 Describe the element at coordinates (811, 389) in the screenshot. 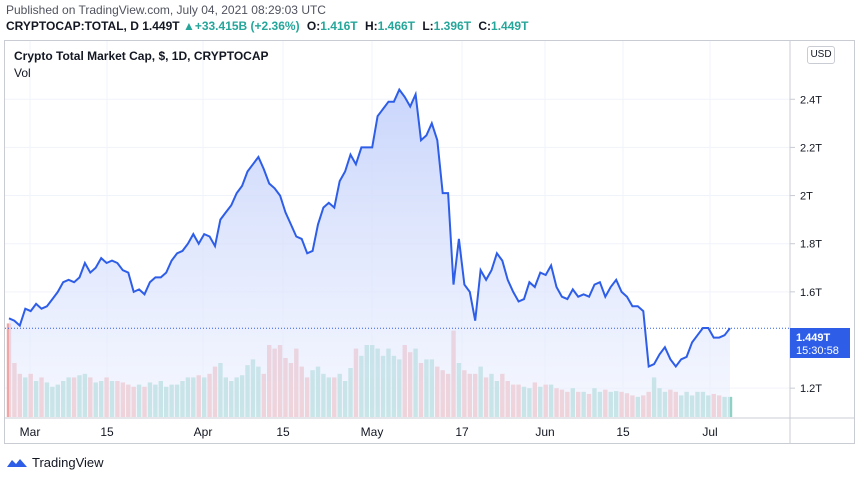

I see `y-tick-label: 1.2T` at that location.